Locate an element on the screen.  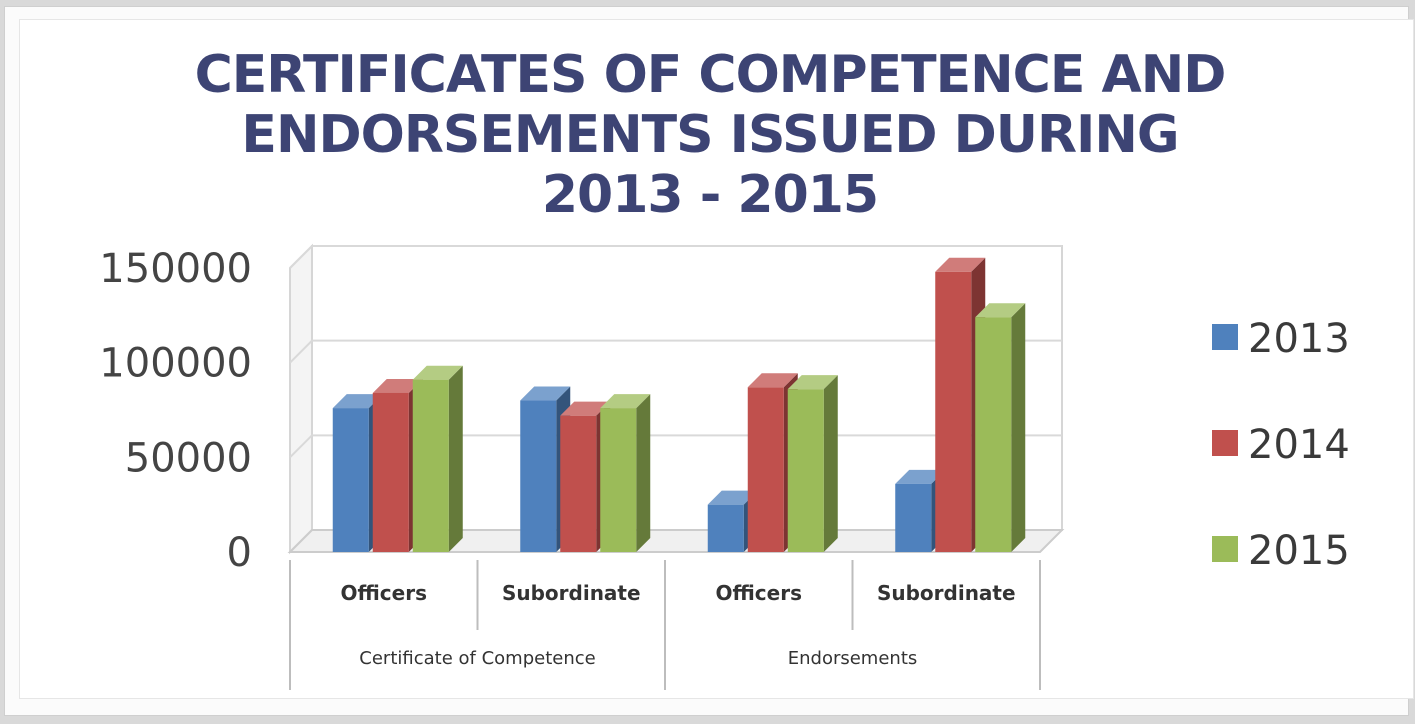
legend: 2013 2014 2015 is located at coordinates (1281, 445).